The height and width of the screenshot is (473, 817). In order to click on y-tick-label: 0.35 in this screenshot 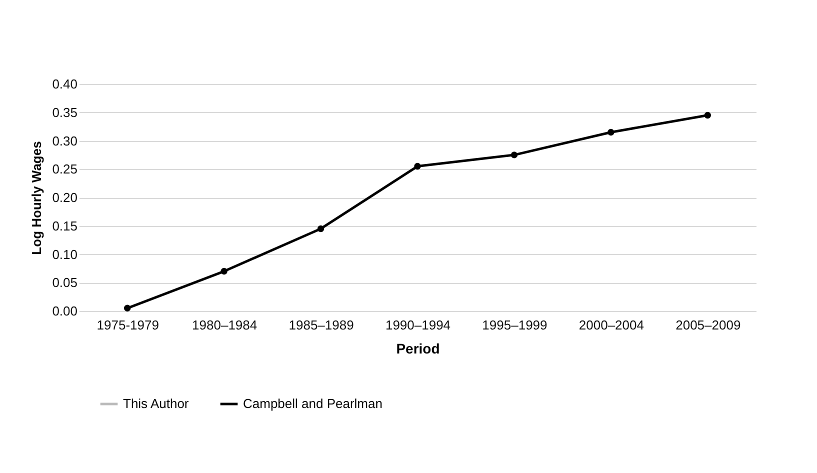, I will do `click(65, 112)`.